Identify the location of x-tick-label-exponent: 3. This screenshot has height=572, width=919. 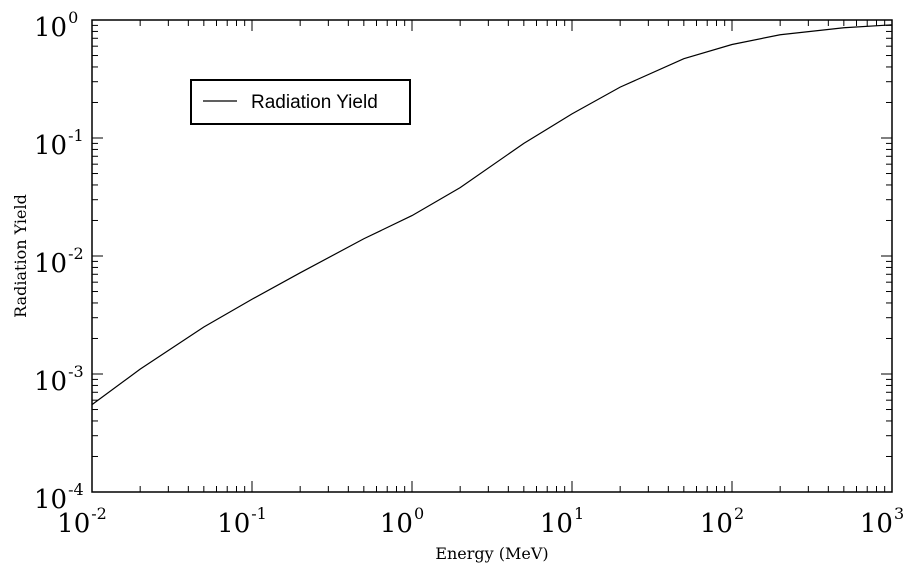
(899, 513).